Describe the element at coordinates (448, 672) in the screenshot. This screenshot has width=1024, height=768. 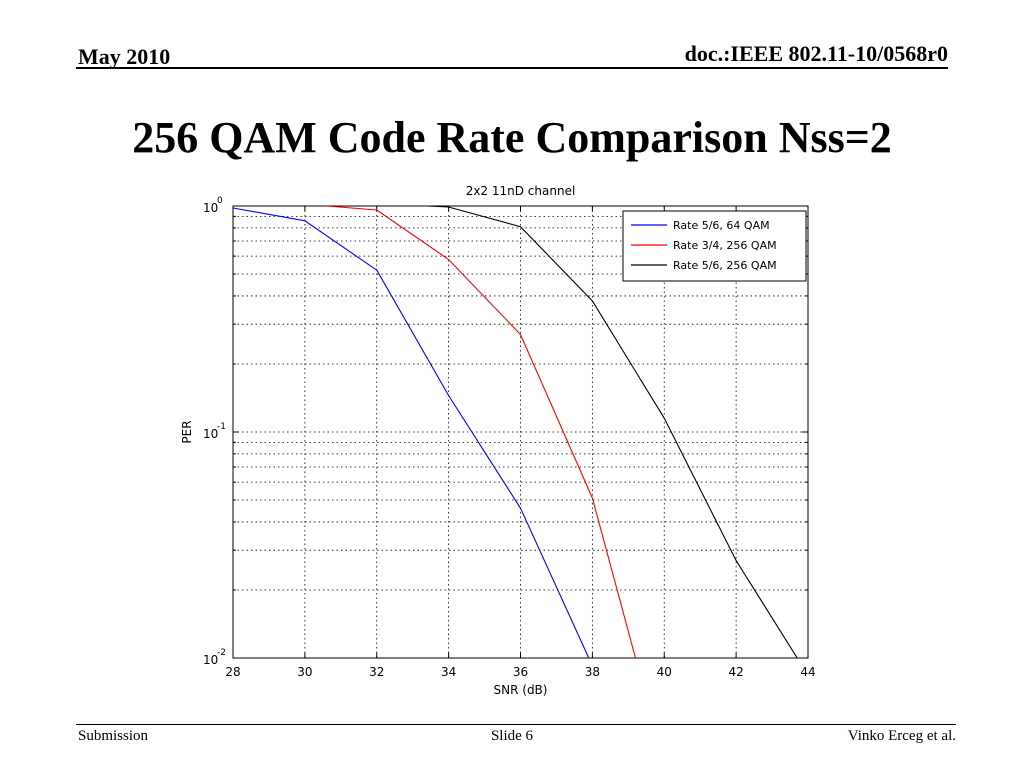
I see `x-tick-label: 34` at that location.